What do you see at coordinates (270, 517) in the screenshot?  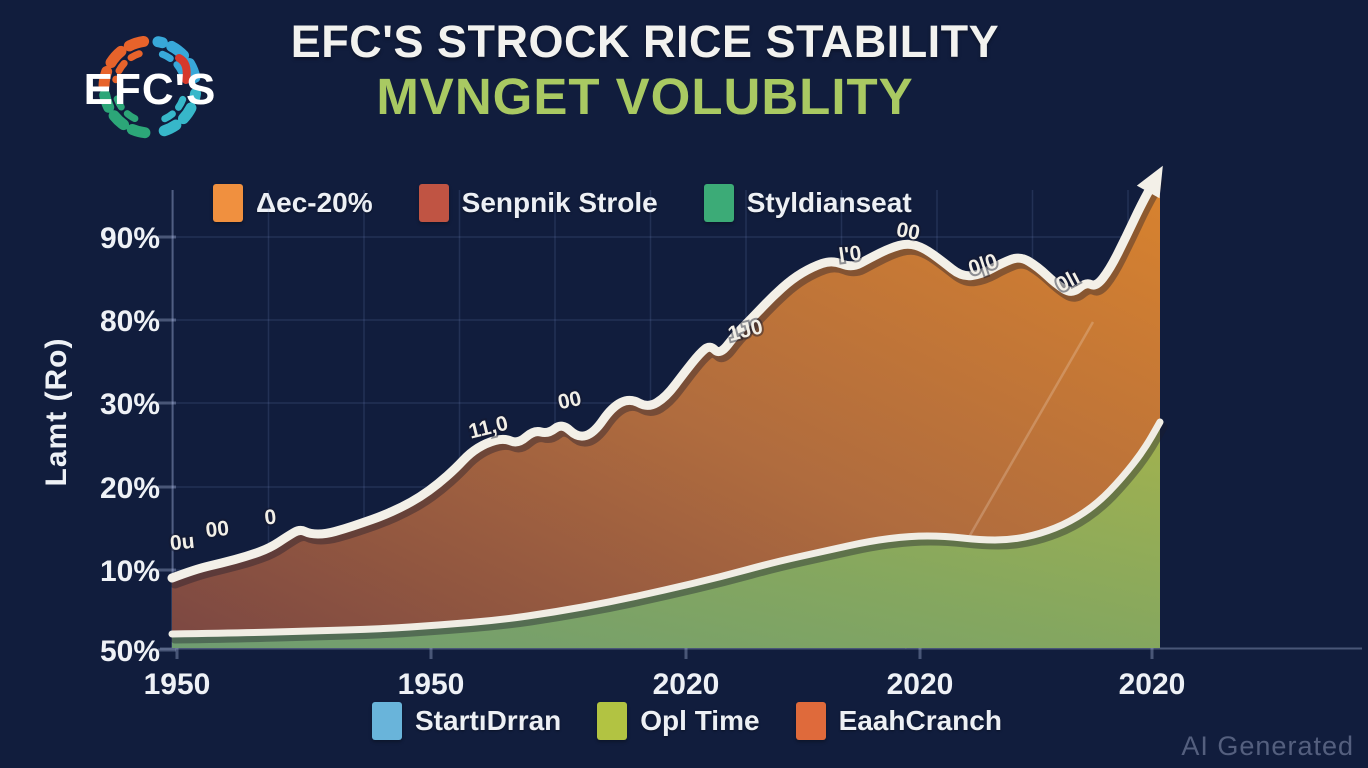 I see `line-value-annotation: 0` at bounding box center [270, 517].